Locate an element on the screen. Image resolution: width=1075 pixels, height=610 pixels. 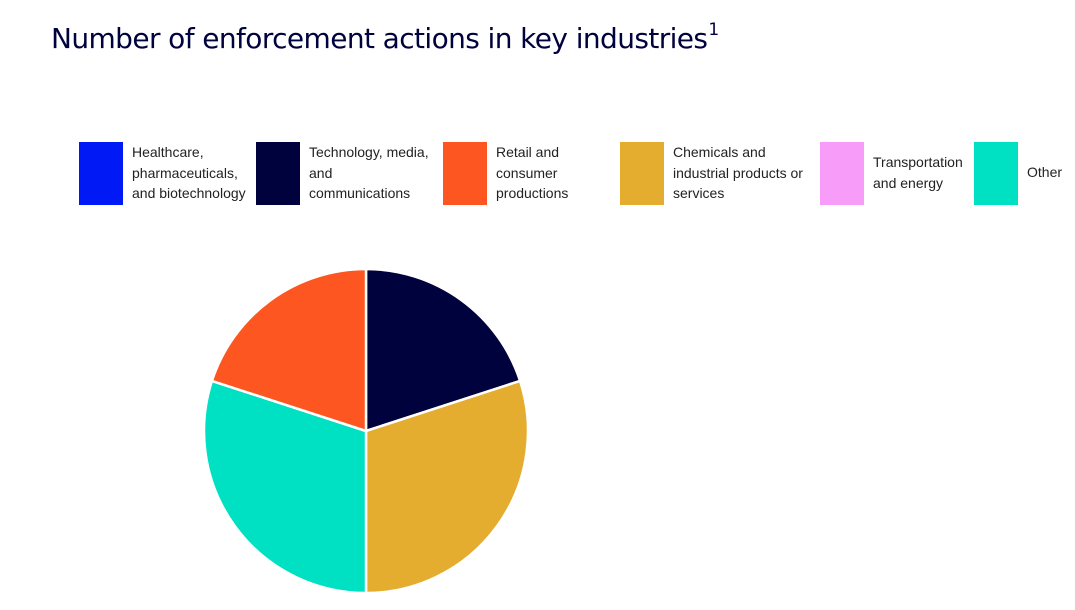
legend-swatch-technology is located at coordinates (278, 173).